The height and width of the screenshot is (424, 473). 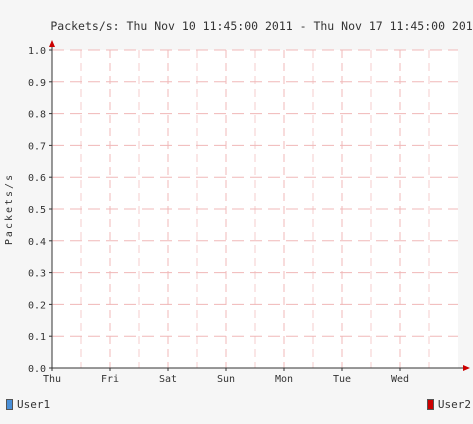 What do you see at coordinates (37, 210) in the screenshot?
I see `y-tick-label: 0.5` at bounding box center [37, 210].